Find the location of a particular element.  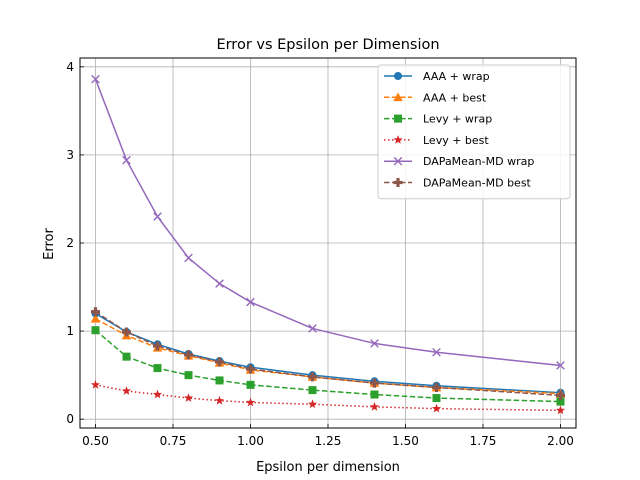

x-tick-label: 0.50 is located at coordinates (95, 441).